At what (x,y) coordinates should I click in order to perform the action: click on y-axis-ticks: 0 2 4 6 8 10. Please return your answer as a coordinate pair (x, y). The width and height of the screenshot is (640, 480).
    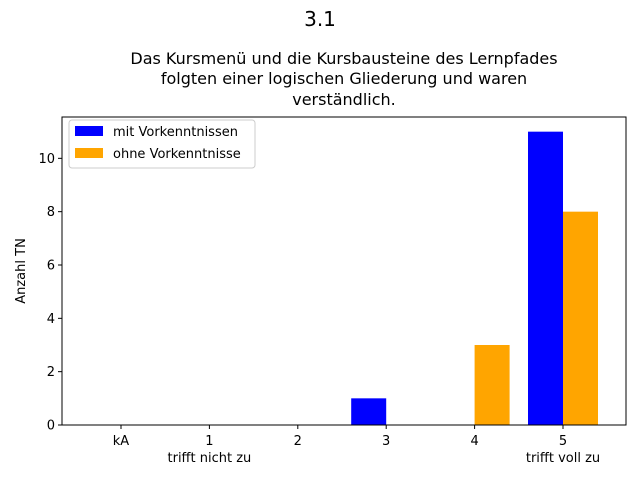
    Looking at the image, I should click on (50, 293).